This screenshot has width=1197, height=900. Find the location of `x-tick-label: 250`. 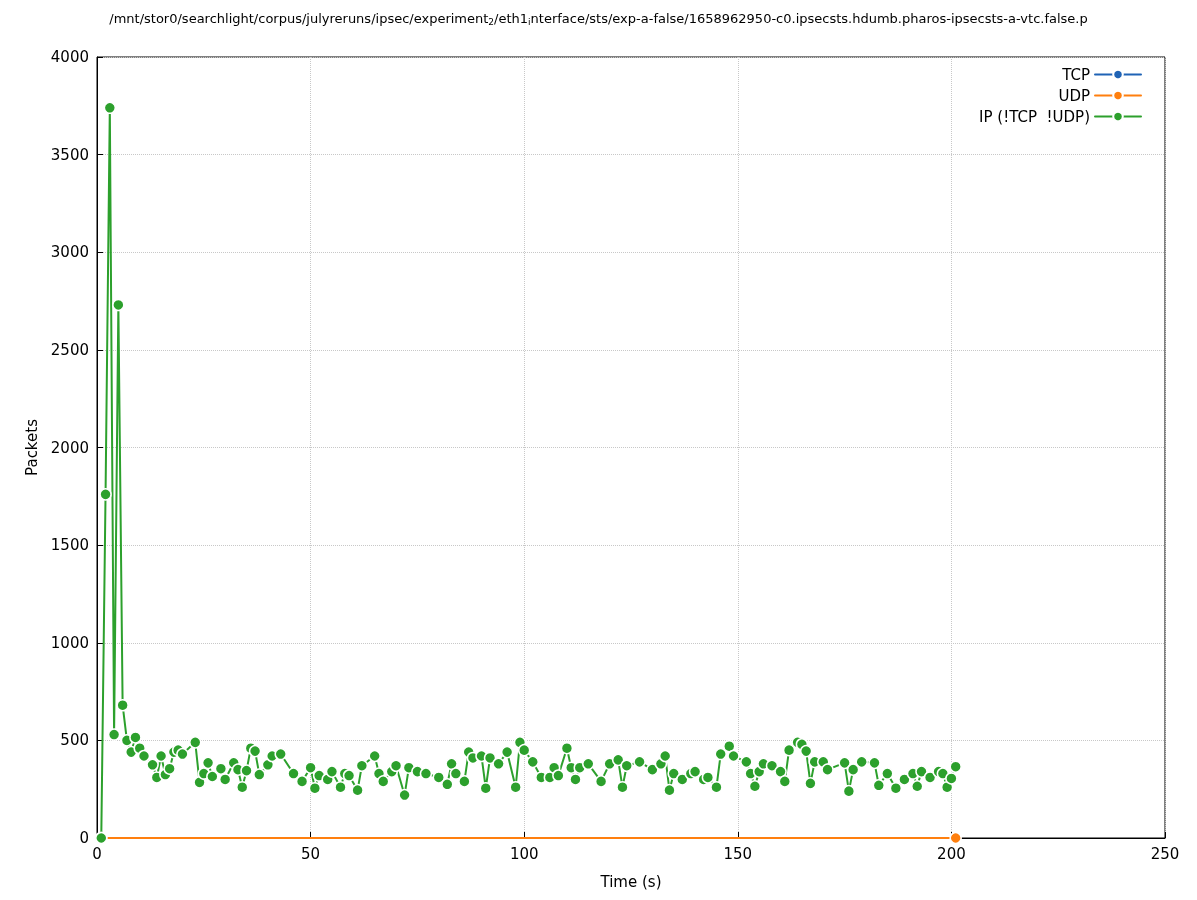

x-tick-label: 250 is located at coordinates (1165, 853).